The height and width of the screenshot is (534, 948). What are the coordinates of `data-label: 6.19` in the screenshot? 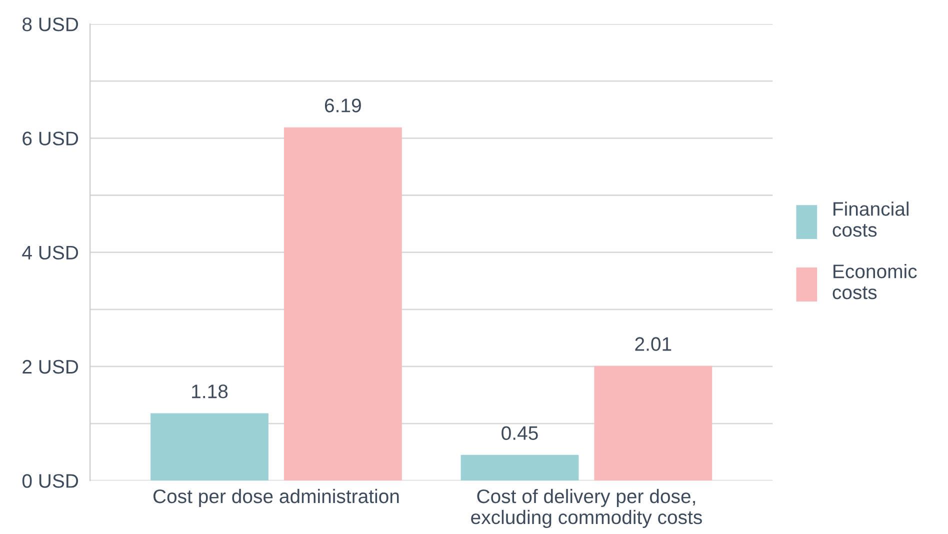 It's located at (342, 105).